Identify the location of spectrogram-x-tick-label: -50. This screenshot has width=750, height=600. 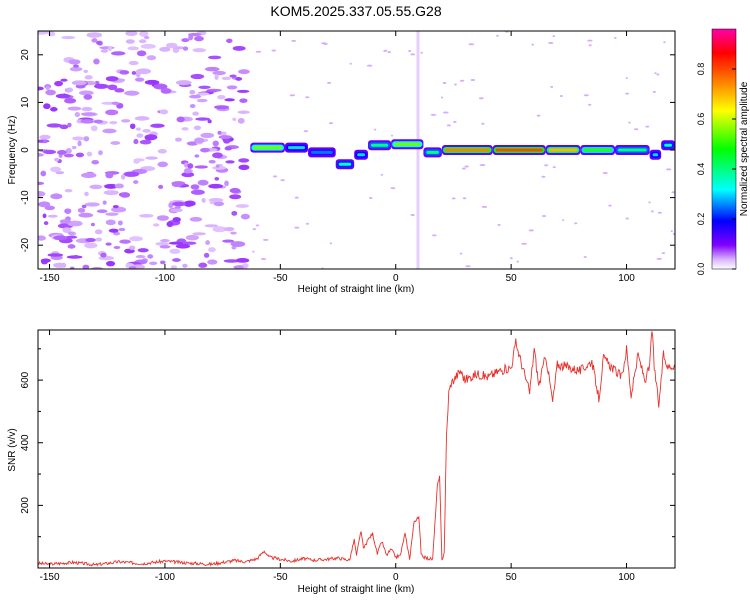
(280, 278).